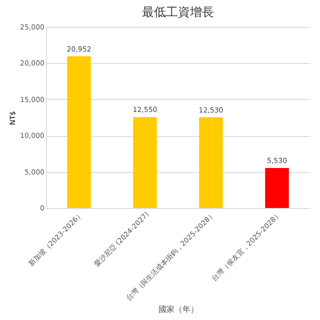 The image size is (320, 320). Describe the element at coordinates (178, 309) in the screenshot. I see `x-axis-title: 國家（年）` at that location.